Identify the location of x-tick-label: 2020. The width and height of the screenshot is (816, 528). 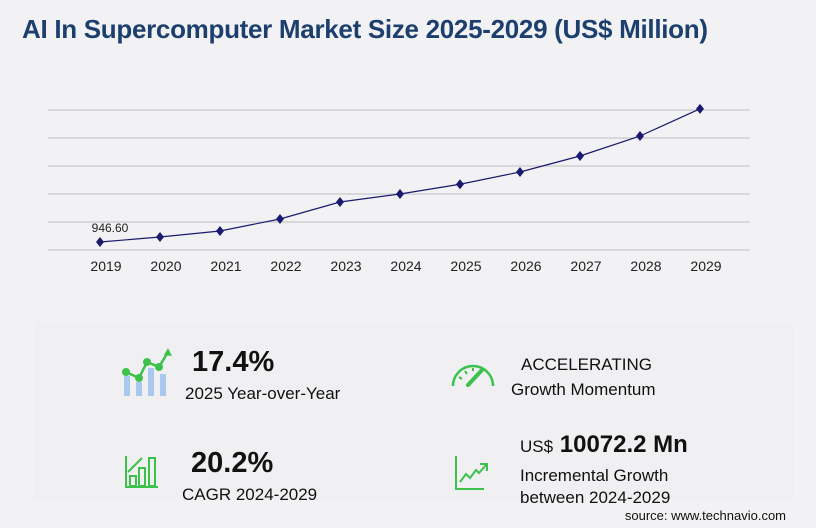
(165, 266).